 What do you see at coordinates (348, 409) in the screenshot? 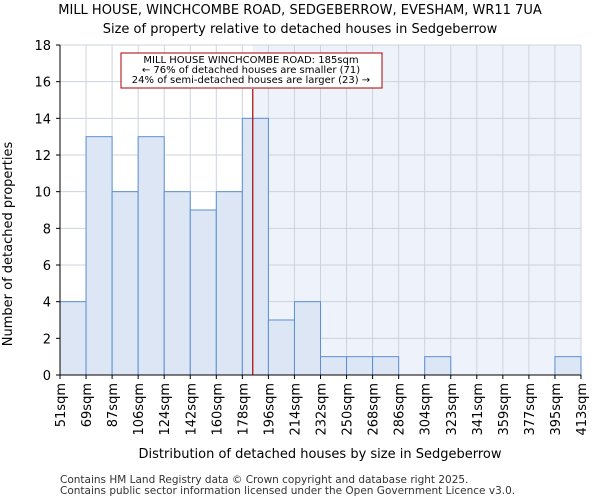
I see `x-tick-label: 250sqm` at bounding box center [348, 409].